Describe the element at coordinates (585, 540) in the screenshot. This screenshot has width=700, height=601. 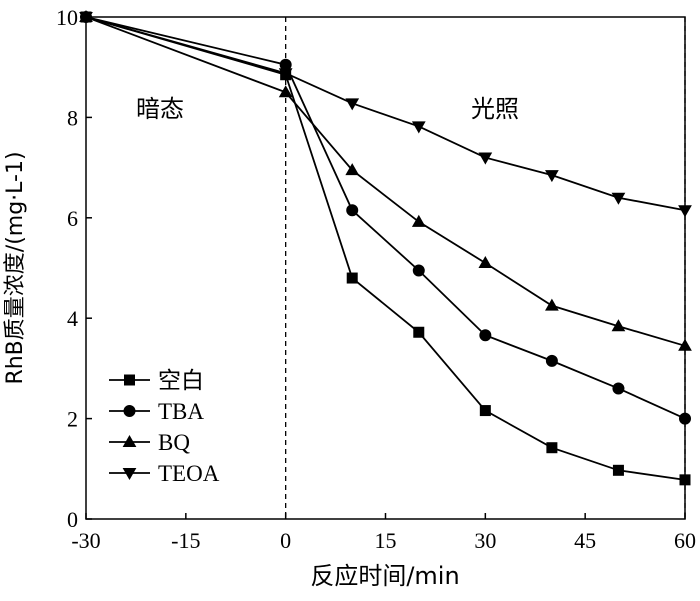
I see `x-tick-label: 45` at that location.